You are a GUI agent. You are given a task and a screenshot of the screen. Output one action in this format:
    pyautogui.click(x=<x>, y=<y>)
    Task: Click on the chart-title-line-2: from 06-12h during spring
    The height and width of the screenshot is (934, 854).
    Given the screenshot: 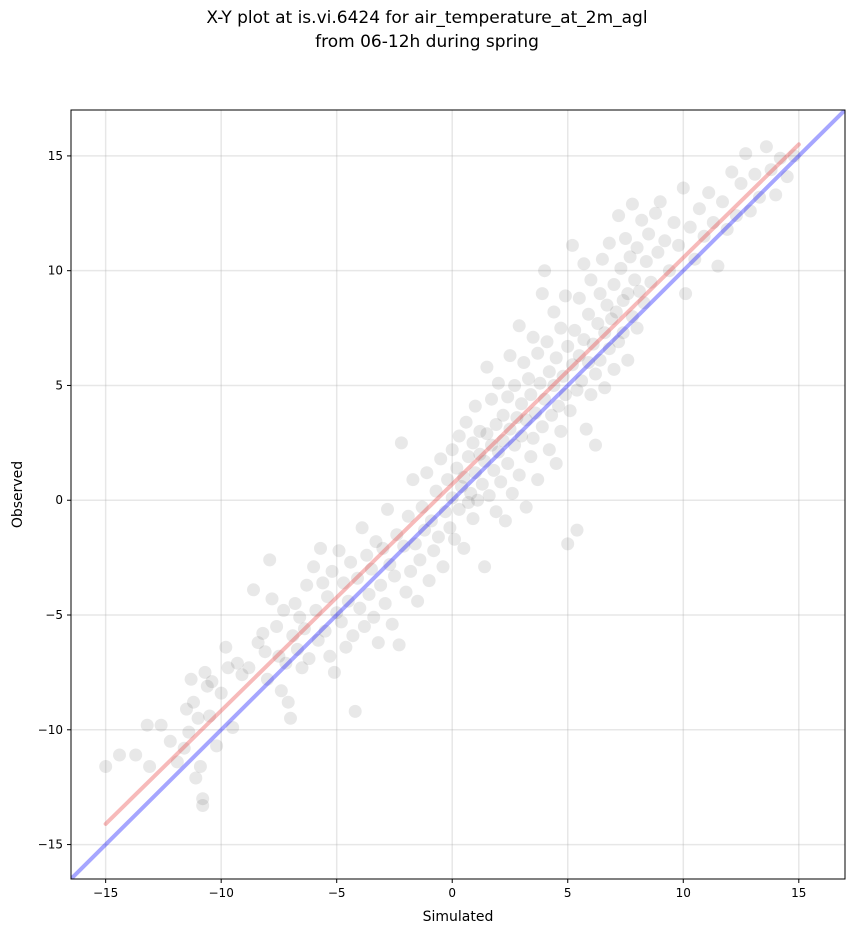 What is the action you would take?
    pyautogui.click(x=427, y=42)
    